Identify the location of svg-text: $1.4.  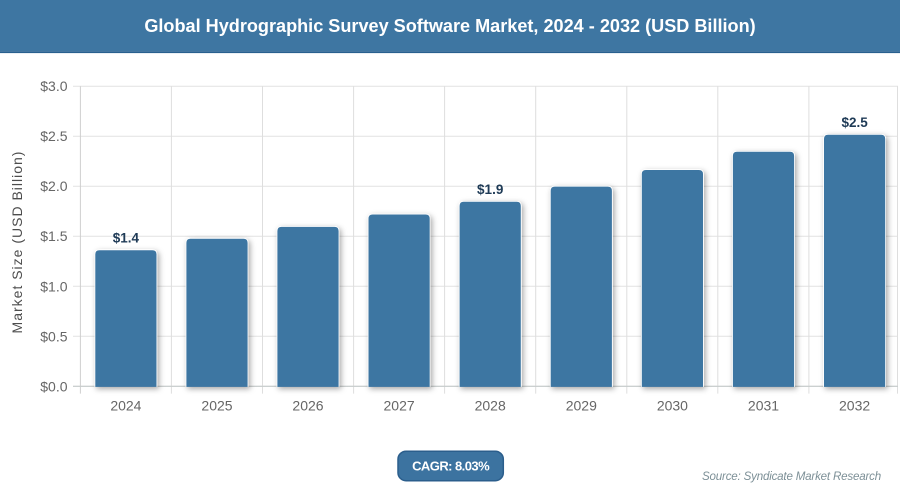
(126, 238).